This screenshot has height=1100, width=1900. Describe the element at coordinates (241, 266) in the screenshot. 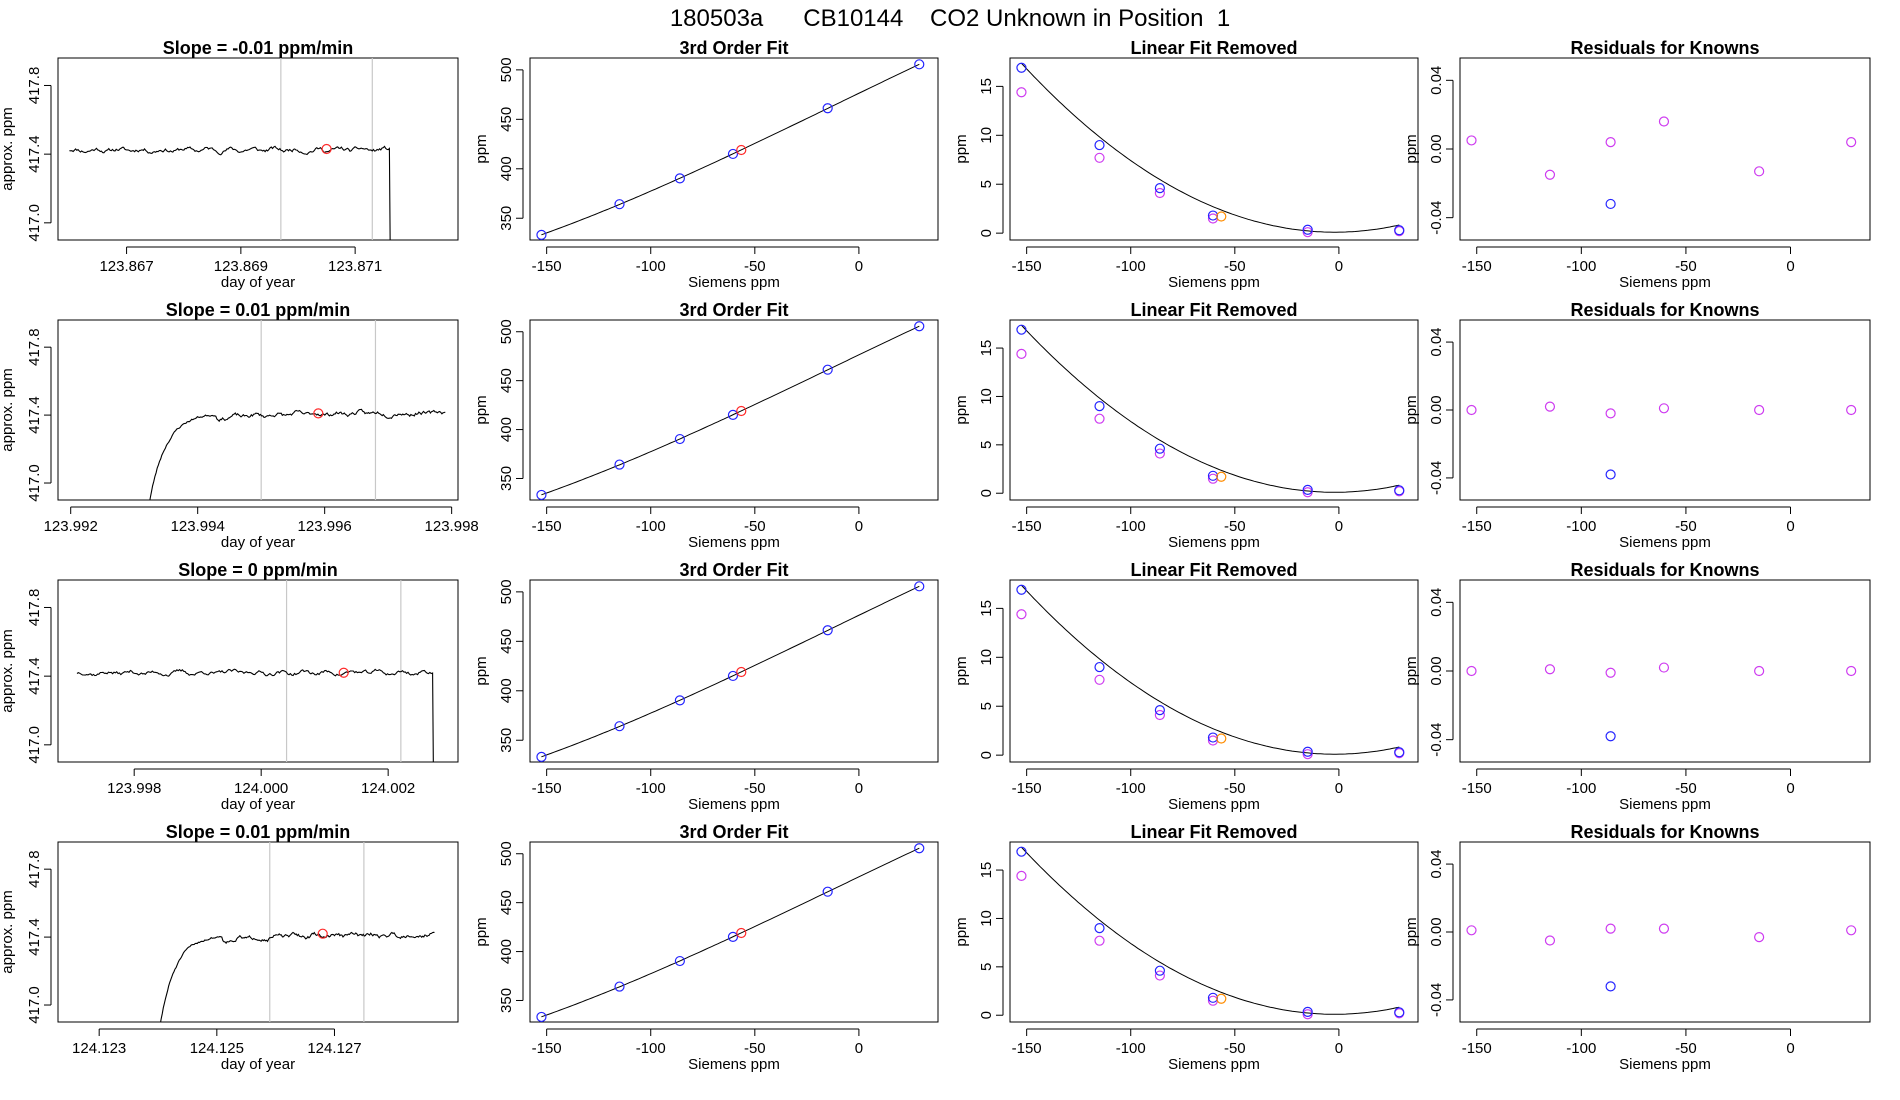

I see `x-tick-label: 123.869` at that location.